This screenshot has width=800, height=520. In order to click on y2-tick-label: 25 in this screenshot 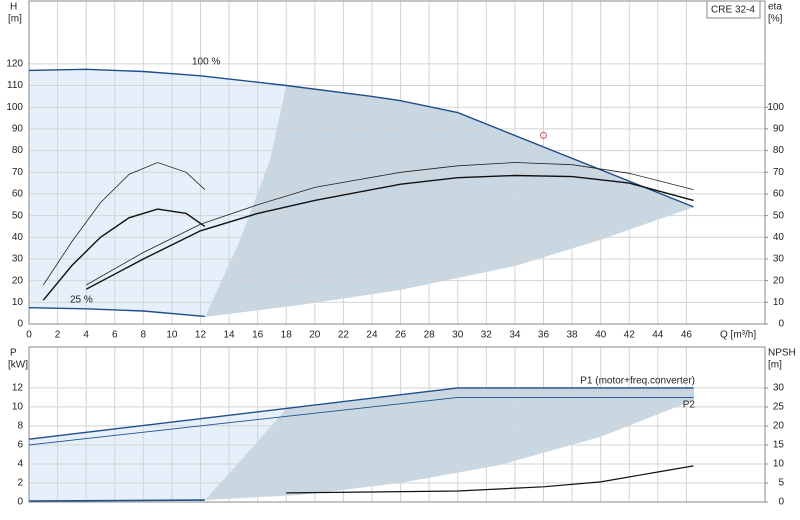, I will do `click(779, 407)`.